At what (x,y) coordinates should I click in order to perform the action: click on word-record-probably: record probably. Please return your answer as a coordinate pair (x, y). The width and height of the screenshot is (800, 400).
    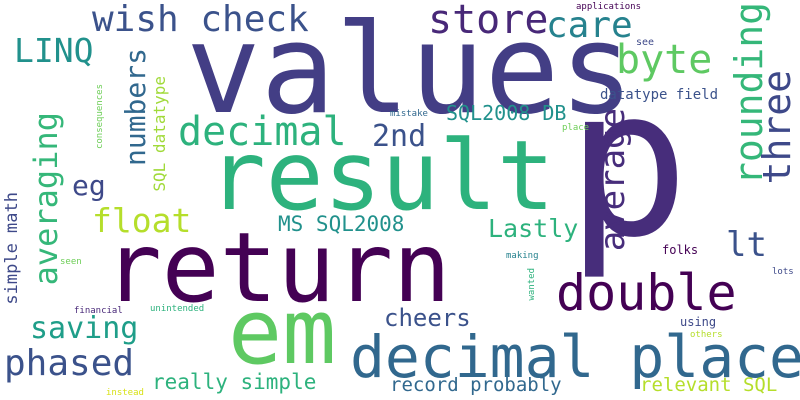
    Looking at the image, I should click on (476, 385).